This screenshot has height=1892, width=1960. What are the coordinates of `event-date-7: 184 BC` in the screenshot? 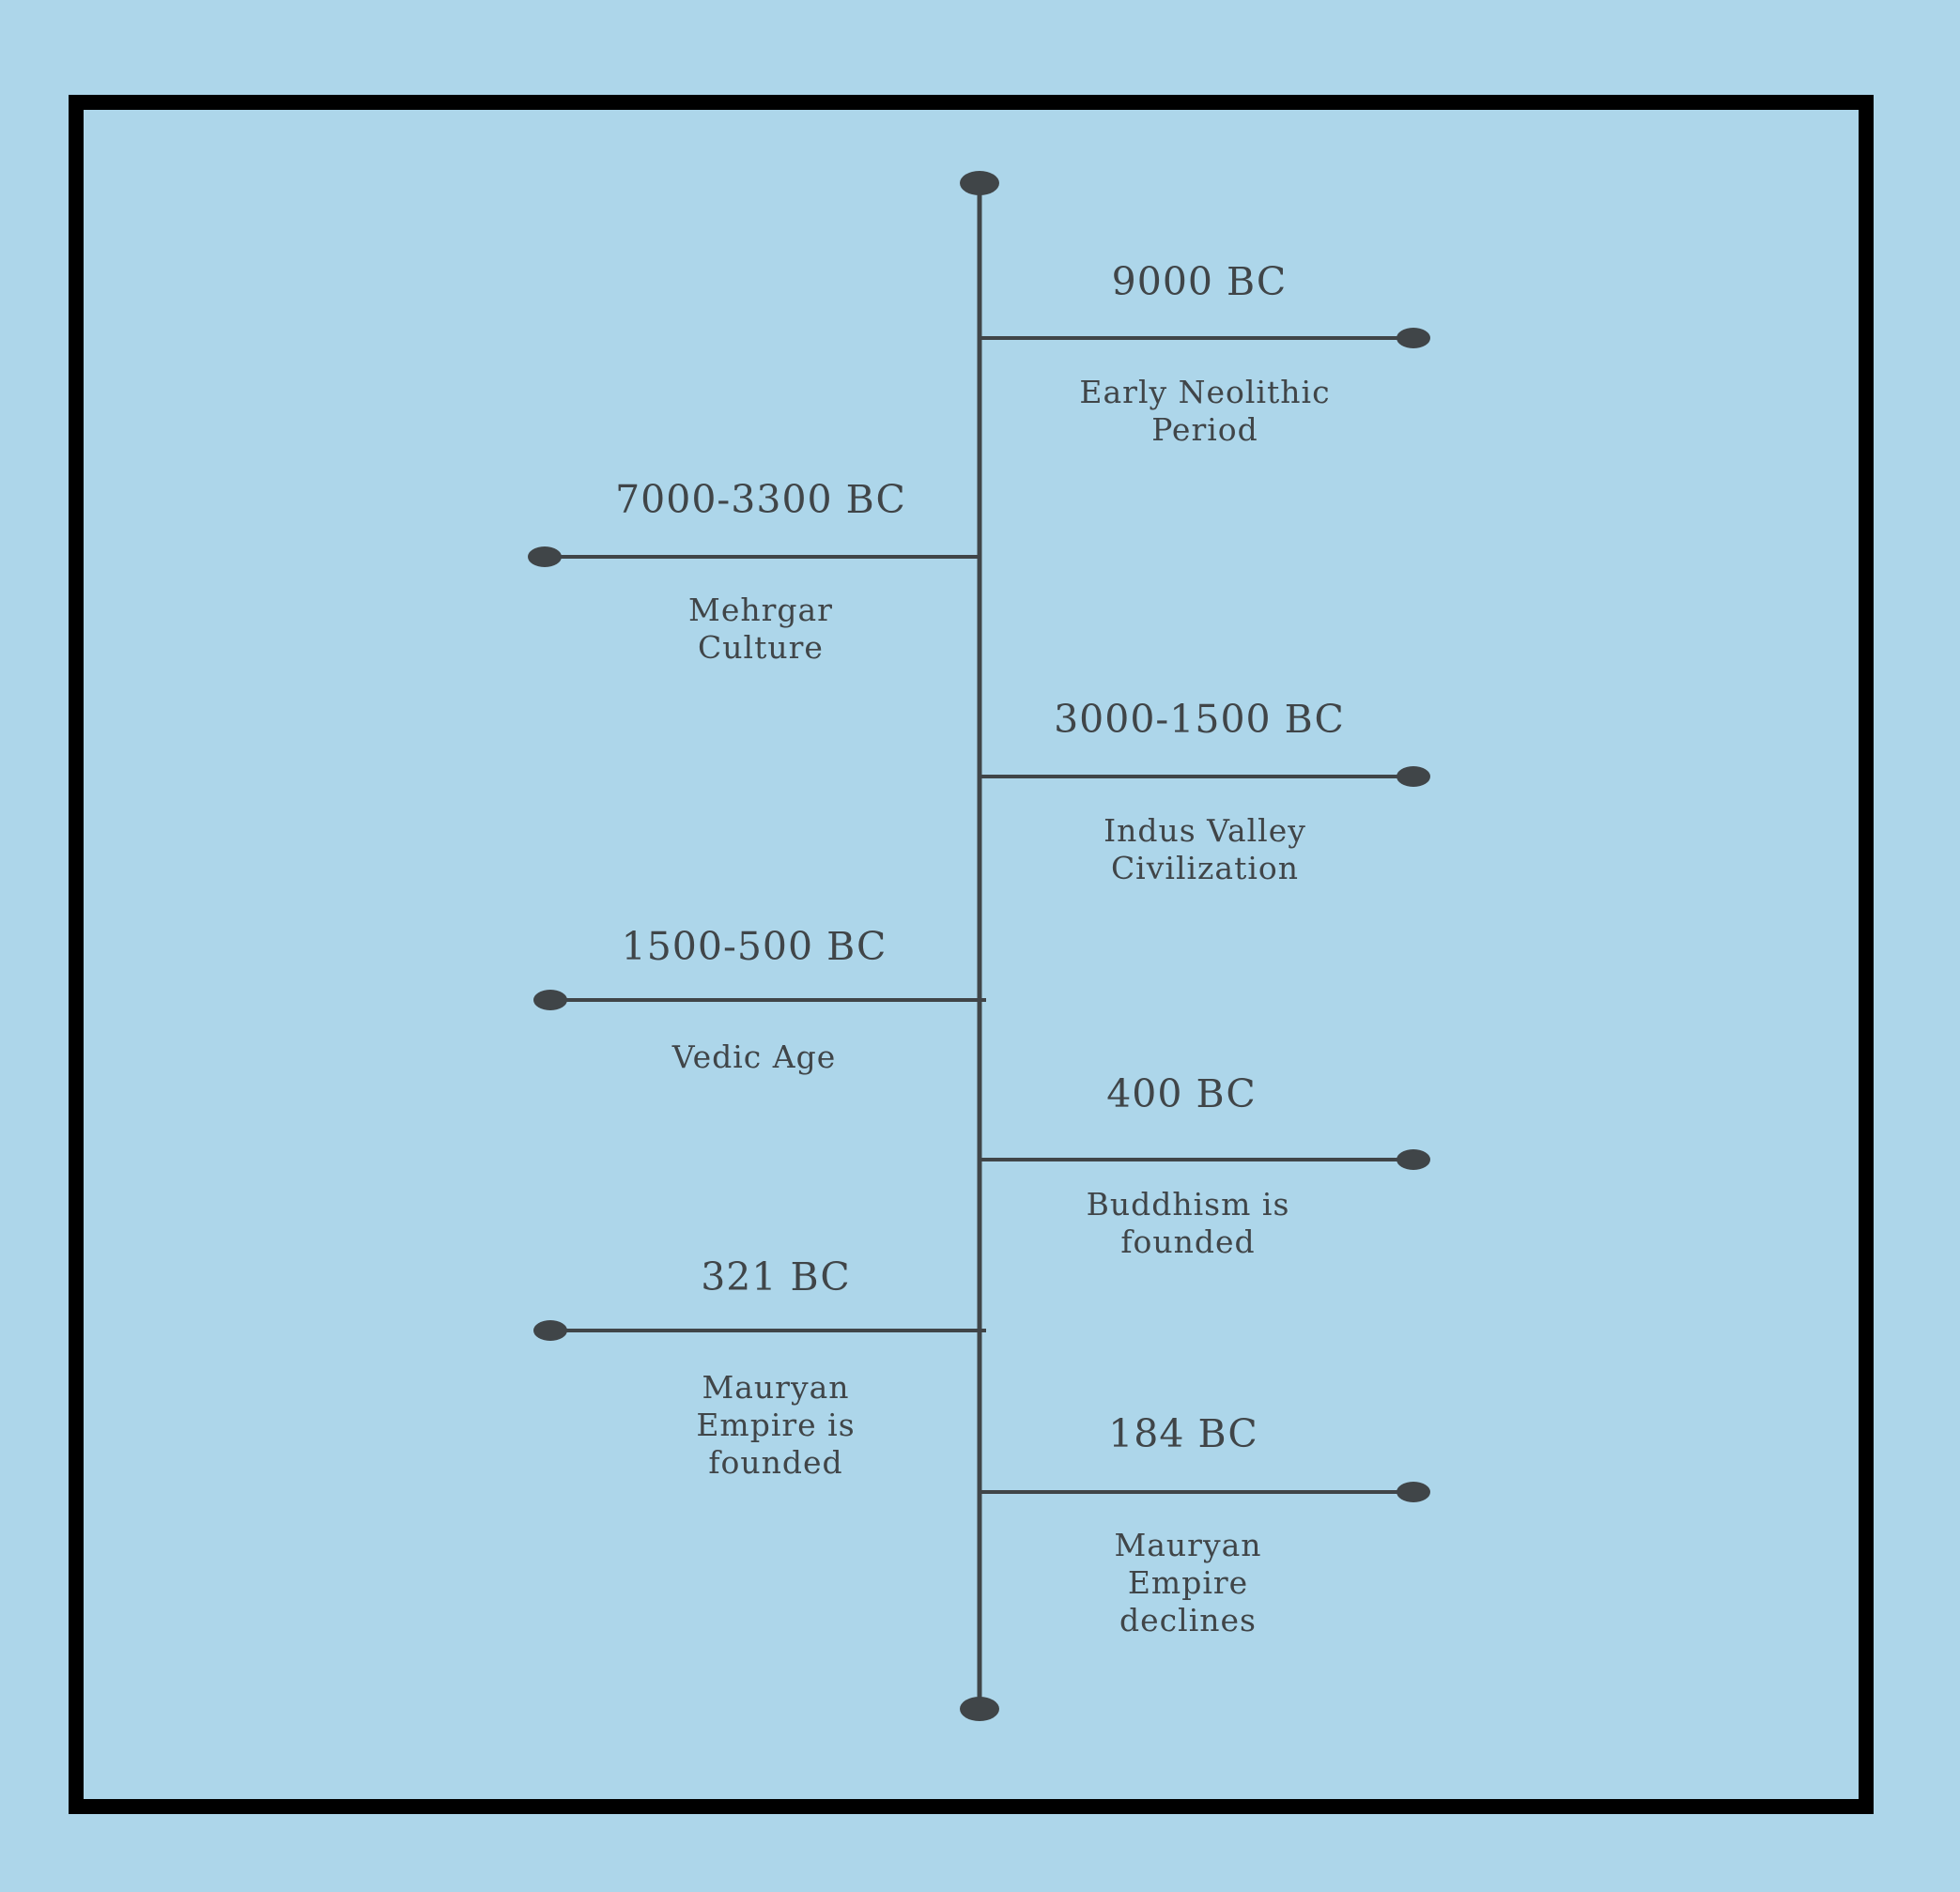 It's located at (1183, 1433).